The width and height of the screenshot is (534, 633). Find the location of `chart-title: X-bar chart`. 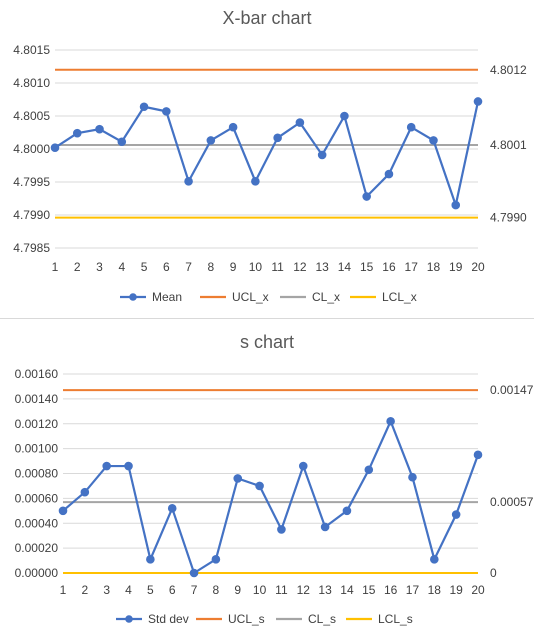

chart-title: X-bar chart is located at coordinates (267, 18).